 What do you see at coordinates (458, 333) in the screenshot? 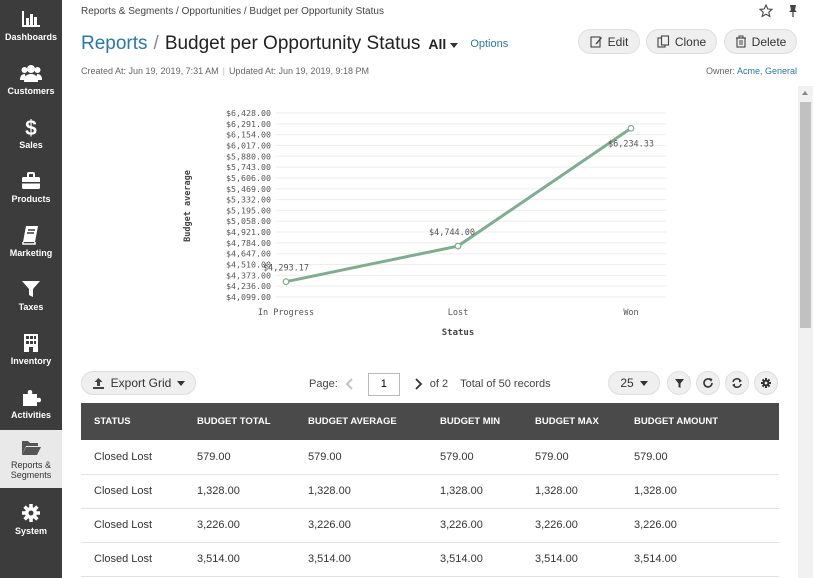
I see `x-axis-label: Status` at bounding box center [458, 333].